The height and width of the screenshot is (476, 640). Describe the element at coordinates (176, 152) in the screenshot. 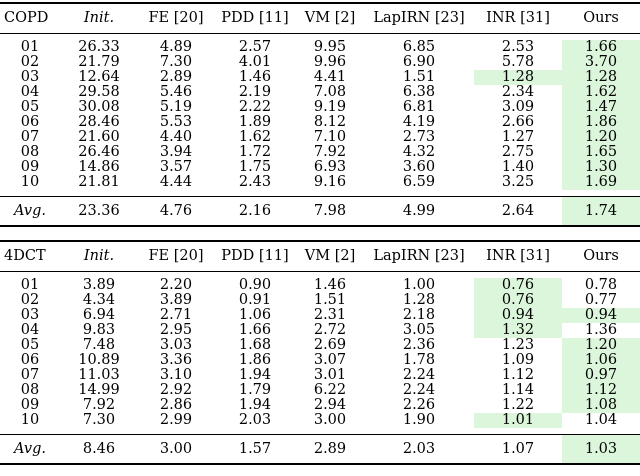

I see `table-cell: 3.94` at that location.